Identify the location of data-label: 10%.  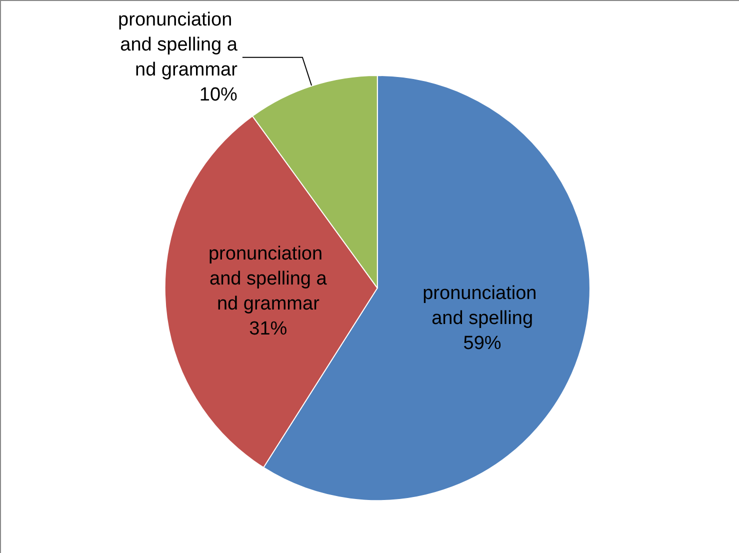
(218, 95).